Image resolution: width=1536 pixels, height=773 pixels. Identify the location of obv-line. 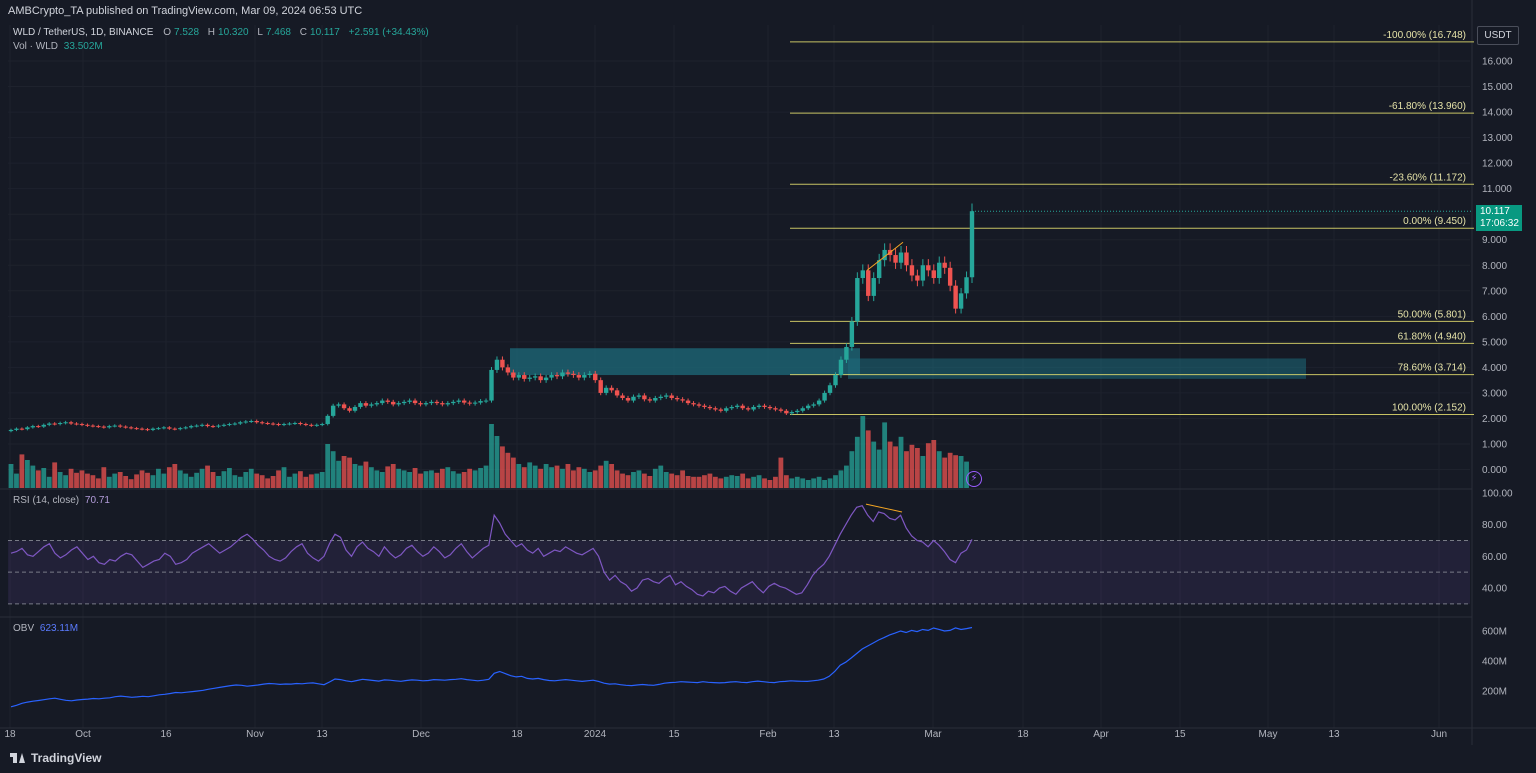
(491, 667).